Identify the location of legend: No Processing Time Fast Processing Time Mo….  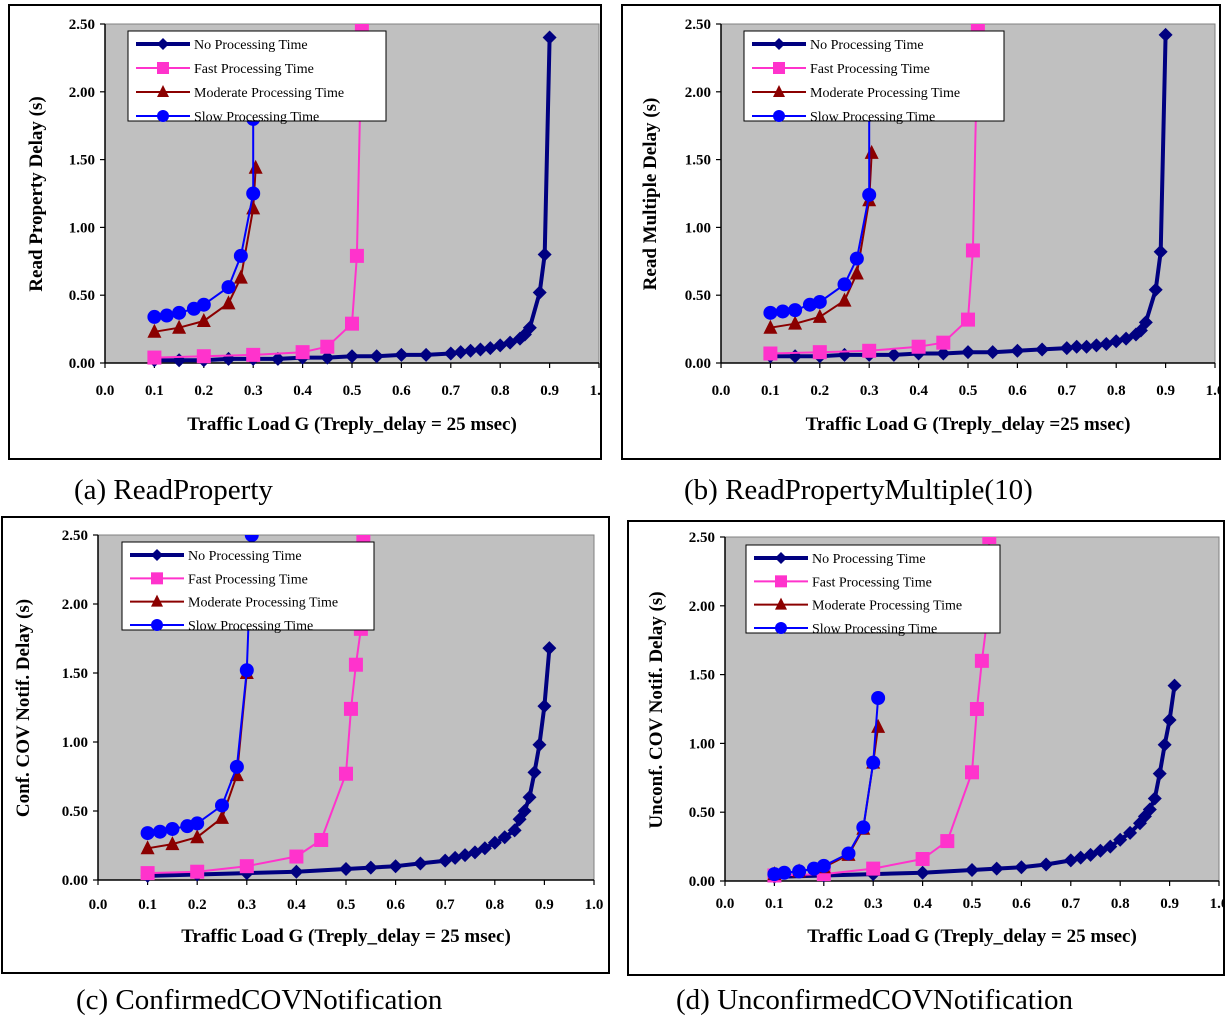
(248, 587).